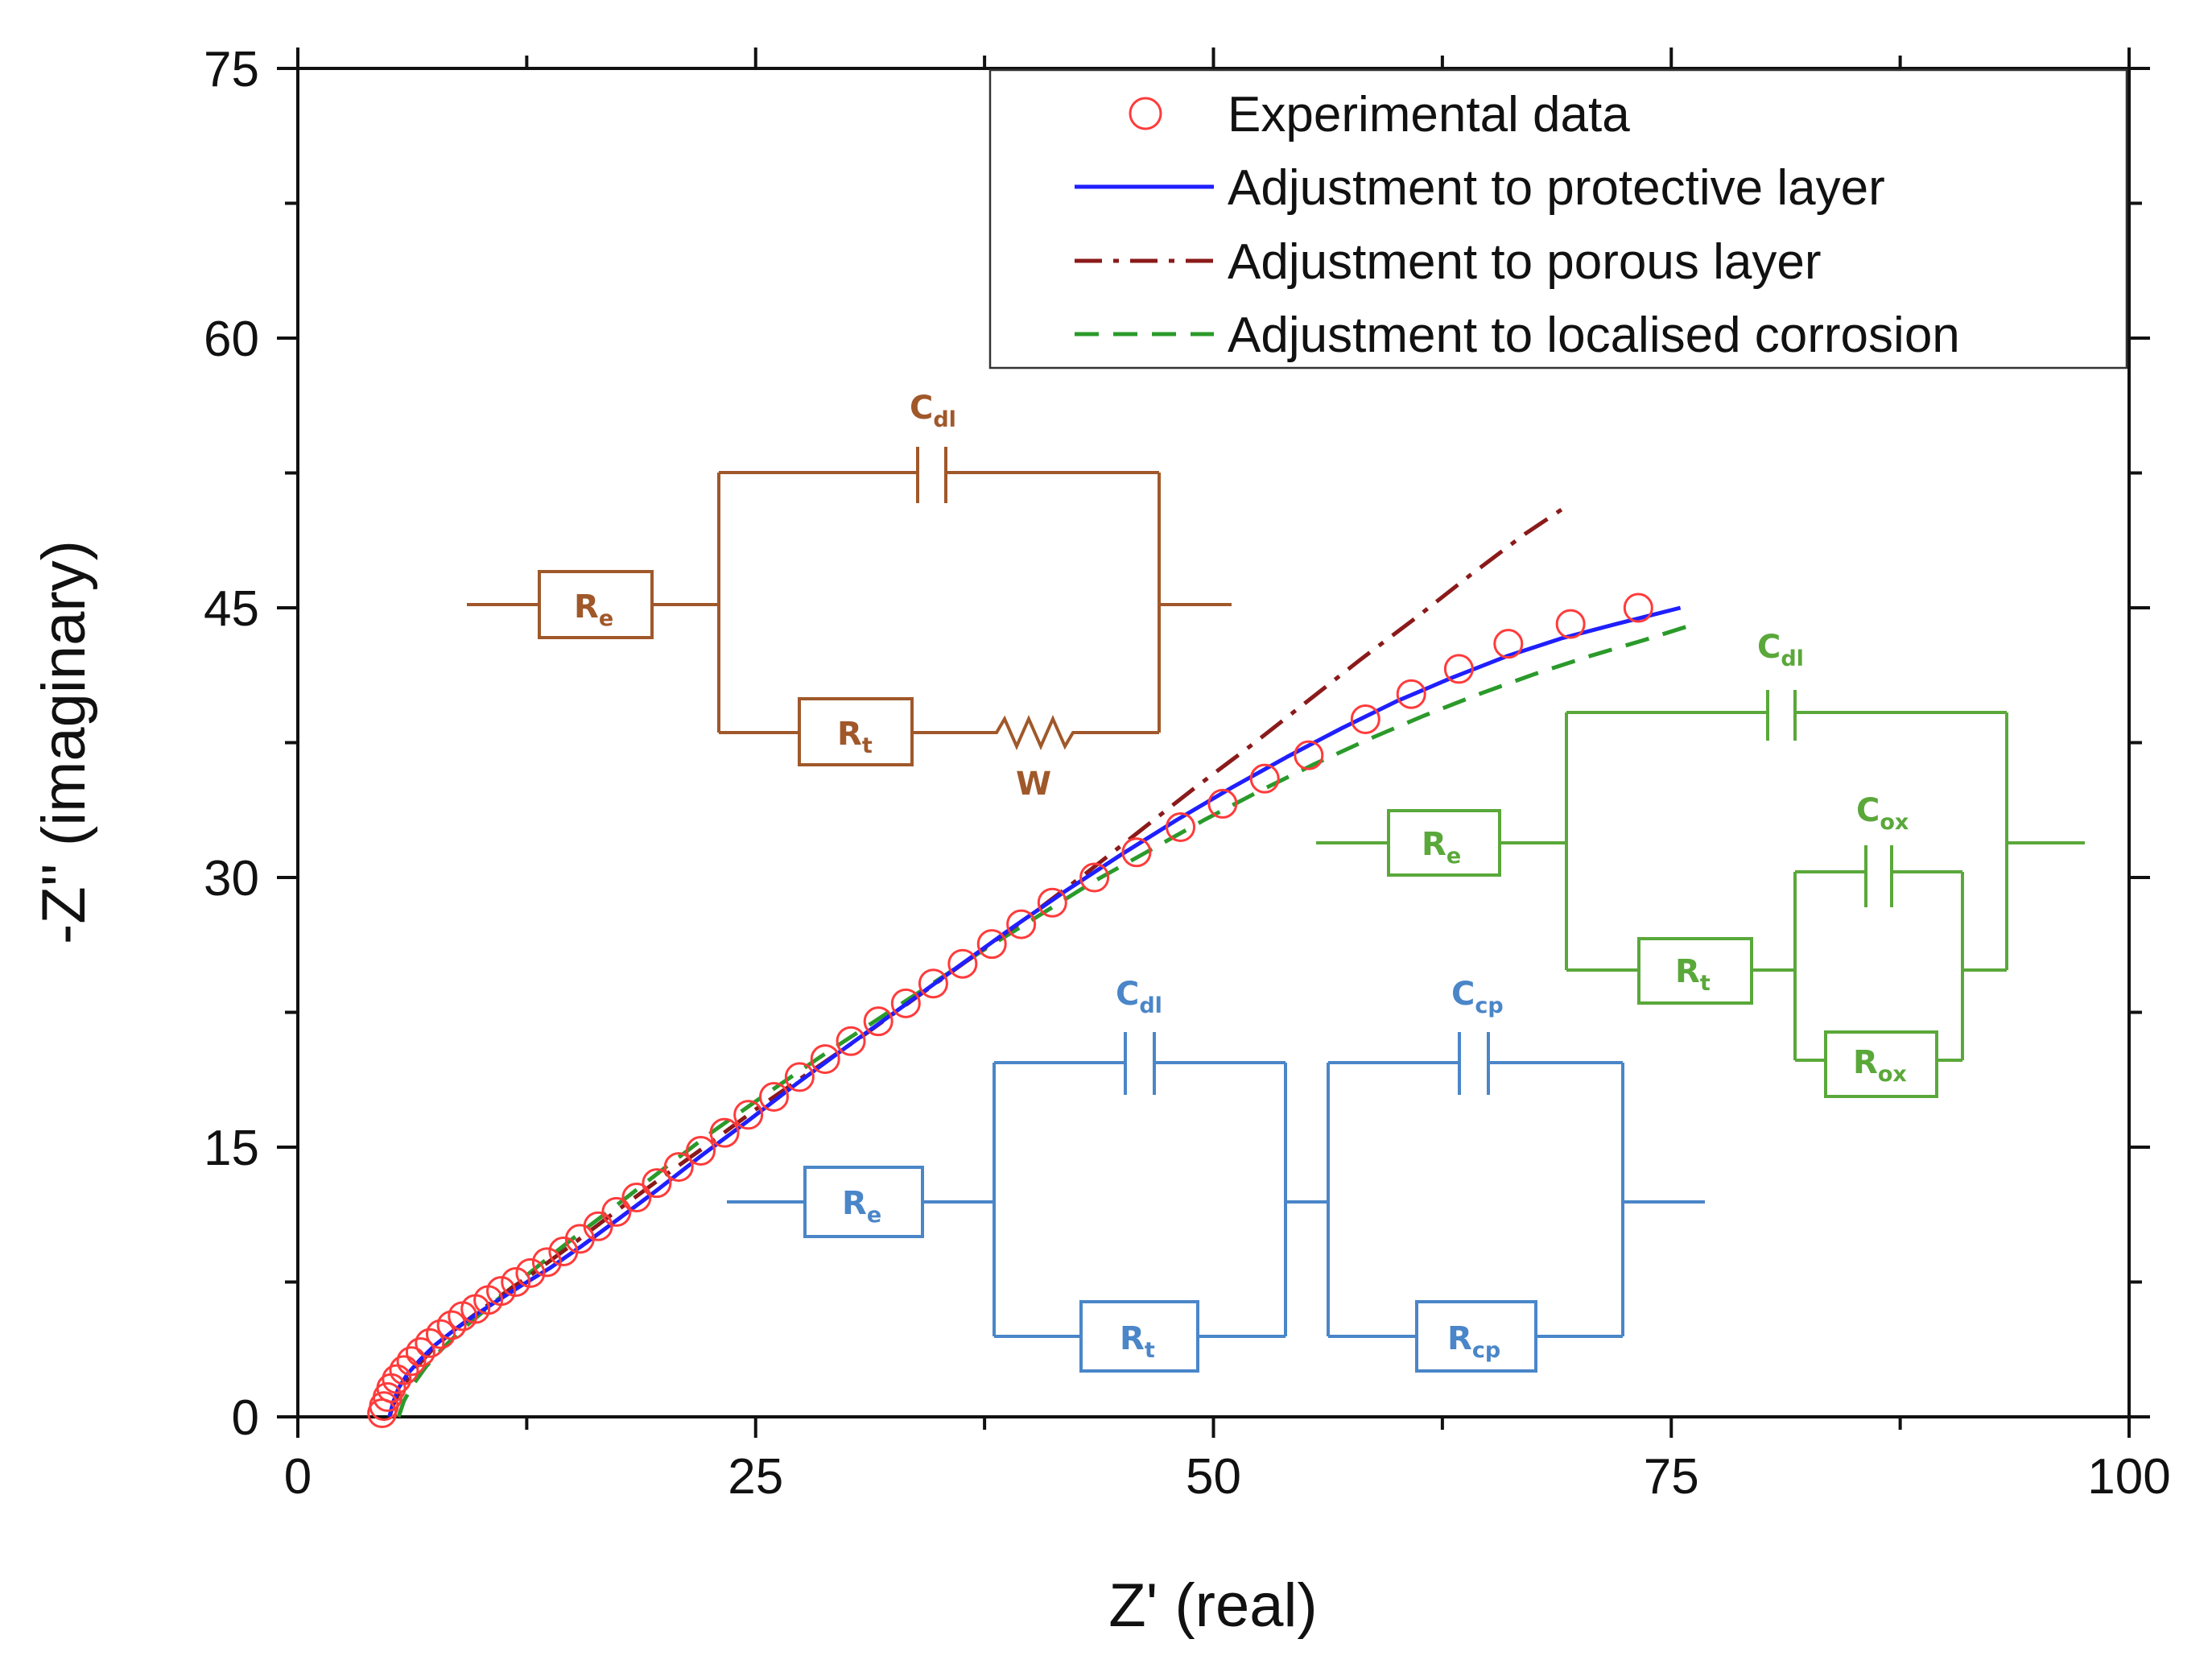  Describe the element at coordinates (593, 609) in the screenshot. I see `brown-re-label: Re` at that location.